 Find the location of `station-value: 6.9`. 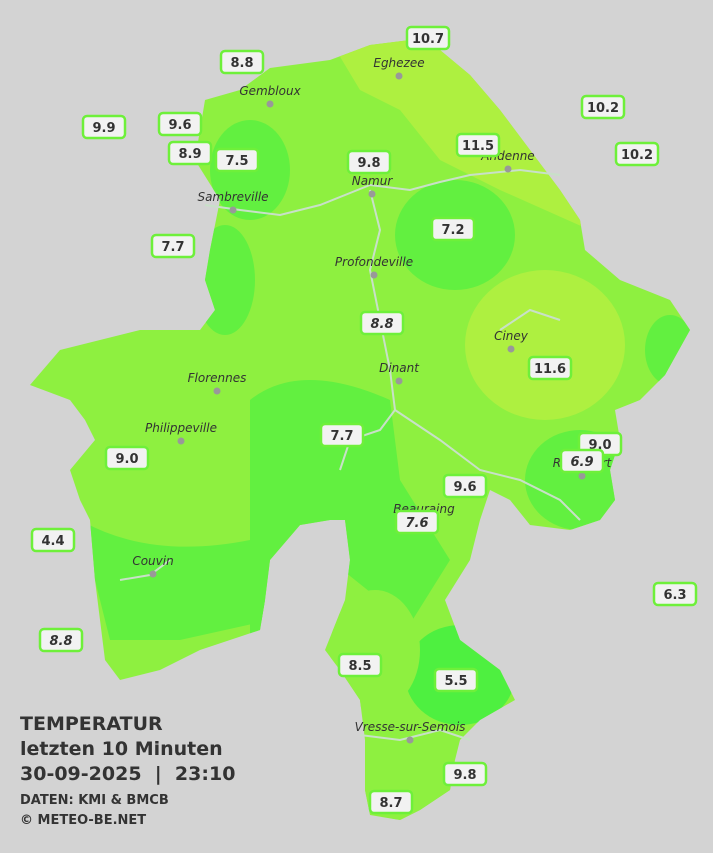

station-value: 6.9 is located at coordinates (581, 462).